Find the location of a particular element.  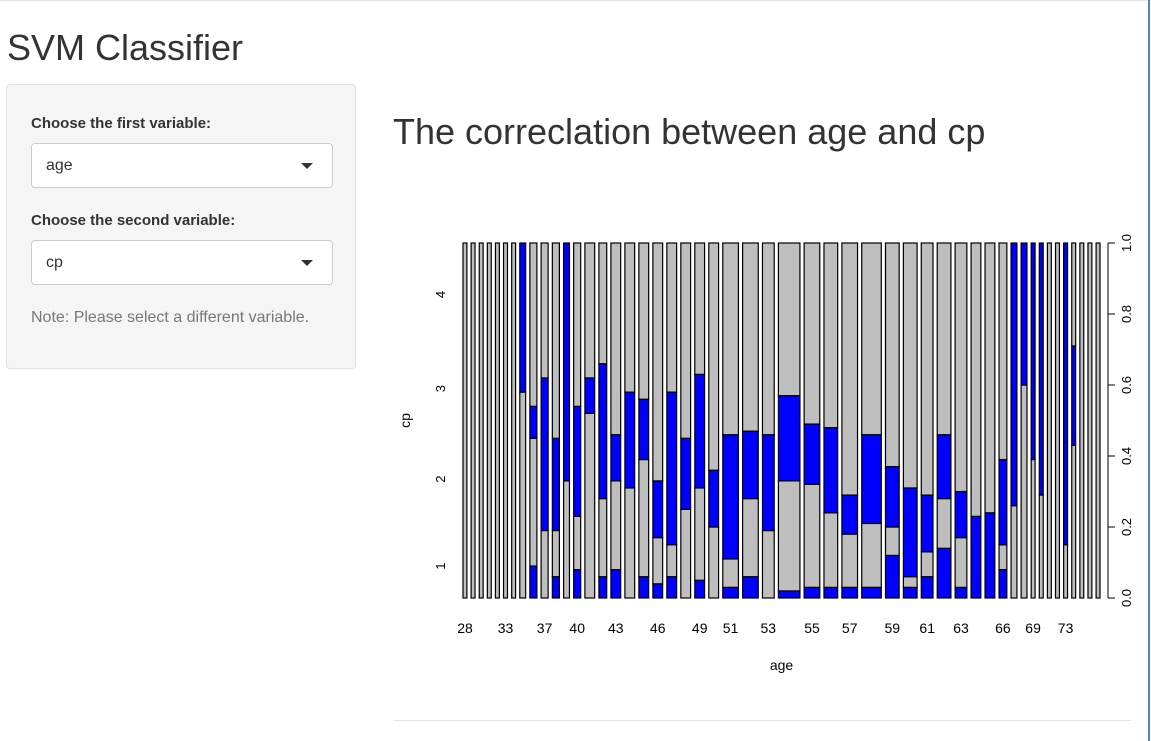

x-tick-label: 66 is located at coordinates (1003, 628).